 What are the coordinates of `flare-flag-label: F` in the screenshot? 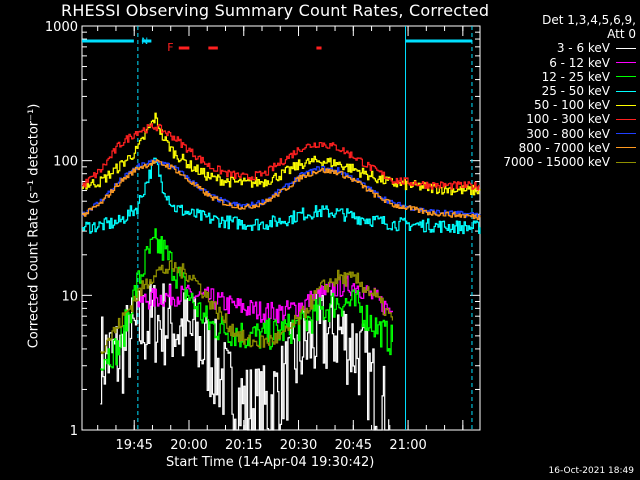 It's located at (170, 47).